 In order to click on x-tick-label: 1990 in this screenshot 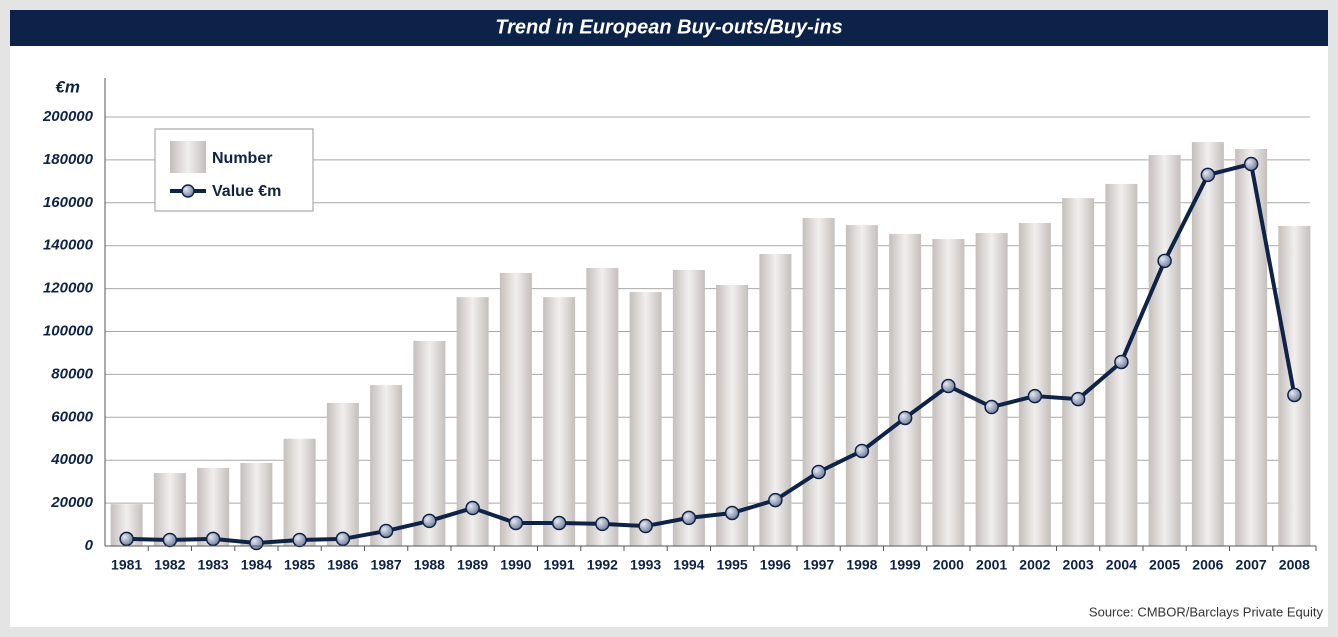, I will do `click(515, 565)`.